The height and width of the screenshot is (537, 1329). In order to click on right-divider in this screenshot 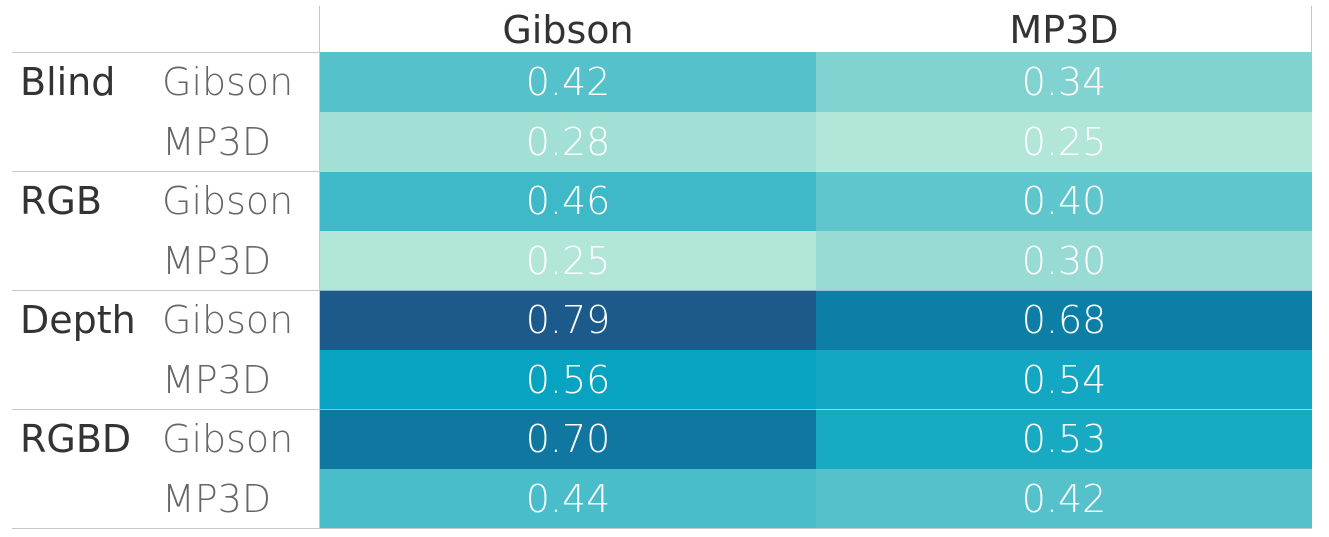, I will do `click(1311, 29)`.